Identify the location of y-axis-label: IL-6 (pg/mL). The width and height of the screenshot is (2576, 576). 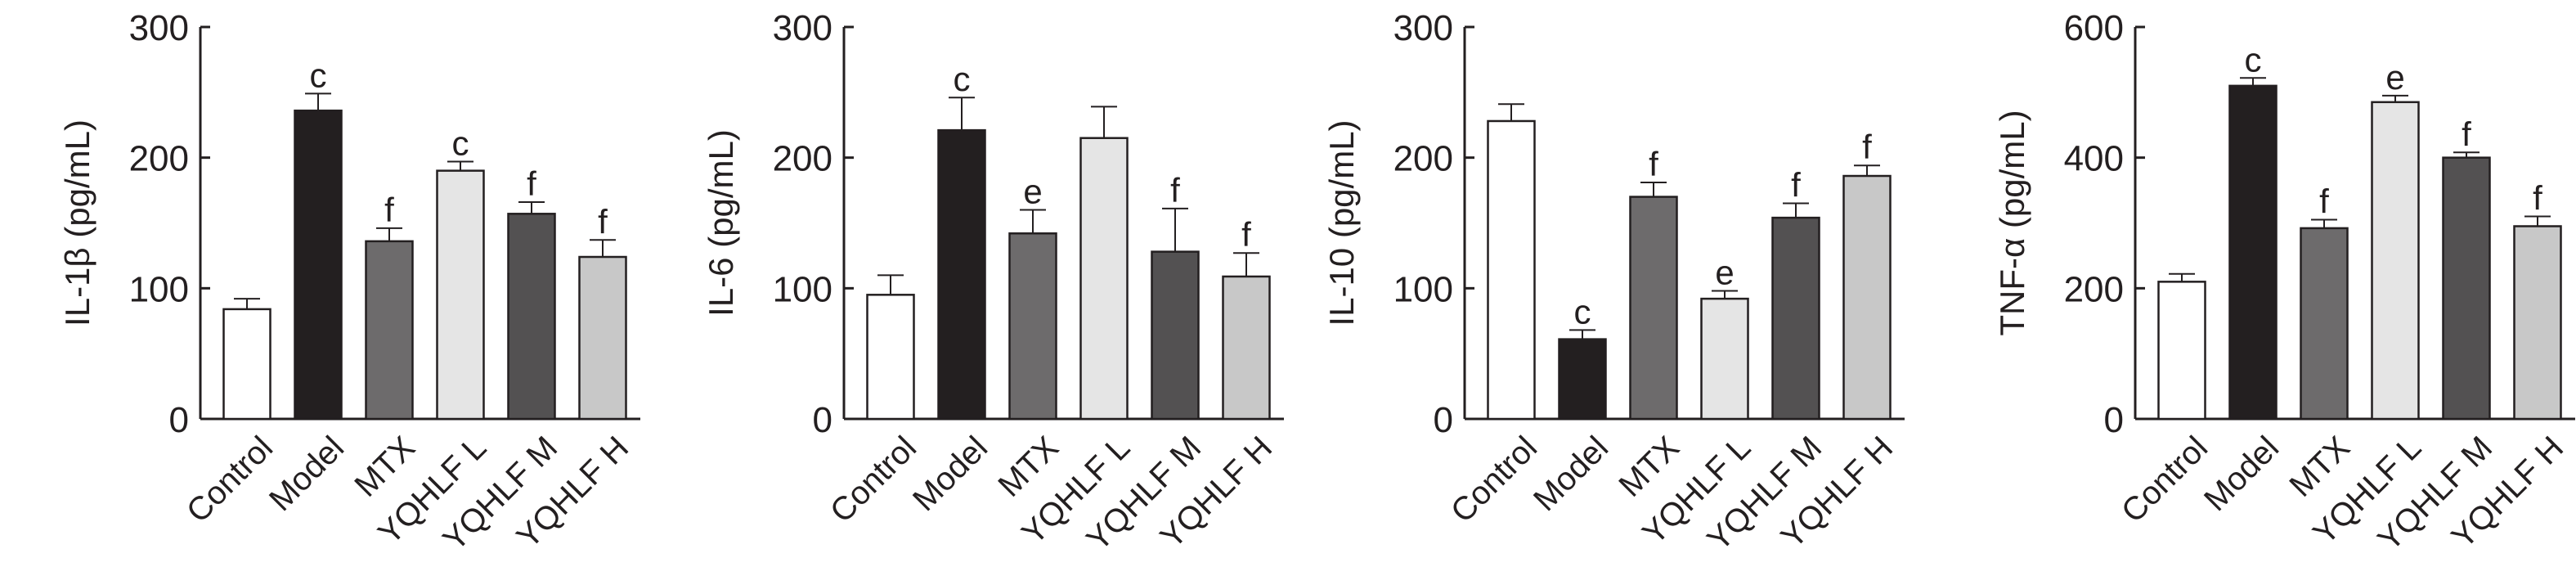
(721, 223).